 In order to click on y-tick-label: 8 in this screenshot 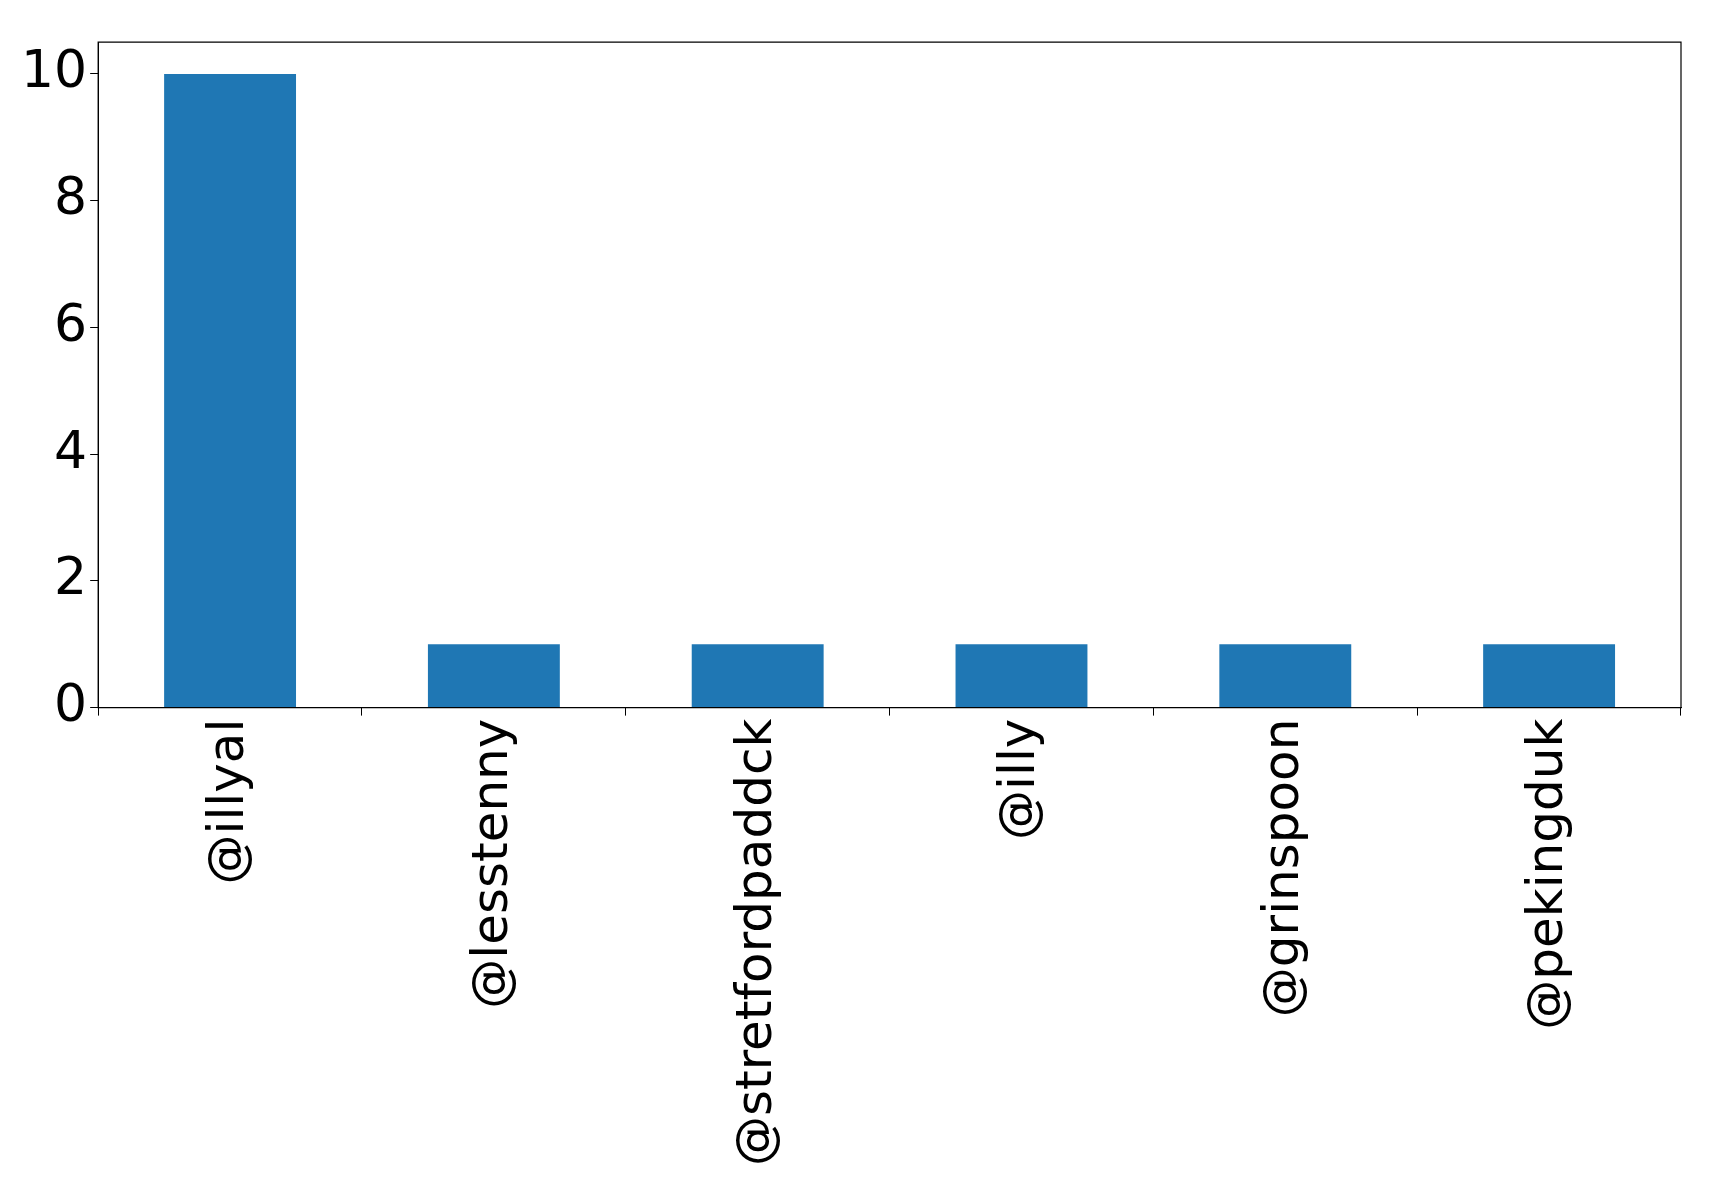, I will do `click(71, 196)`.